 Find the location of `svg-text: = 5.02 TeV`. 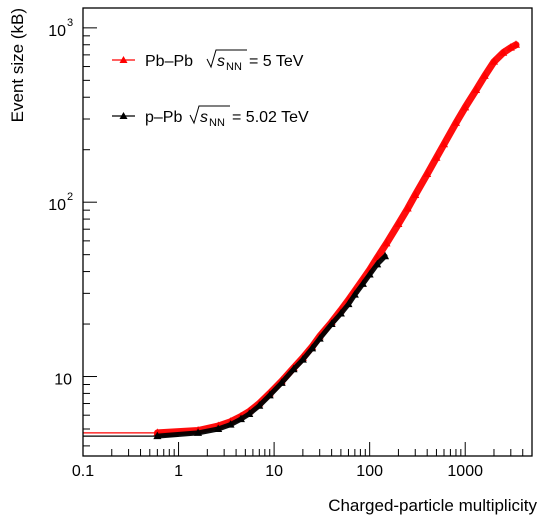

svg-text: = 5.02 TeV is located at coordinates (270, 117).